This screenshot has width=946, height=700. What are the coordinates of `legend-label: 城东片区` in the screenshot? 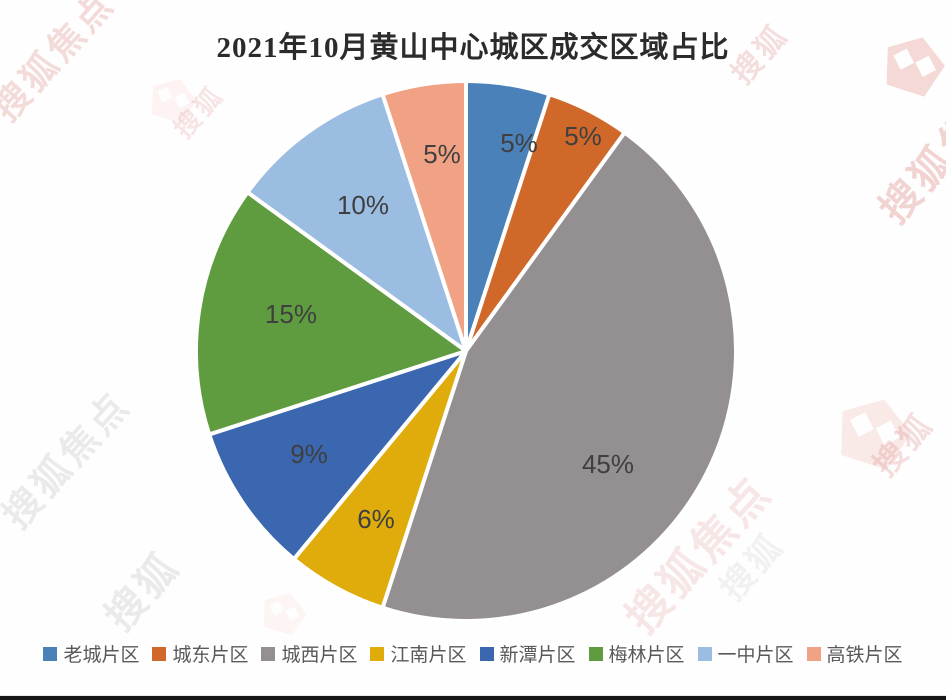 It's located at (210, 655).